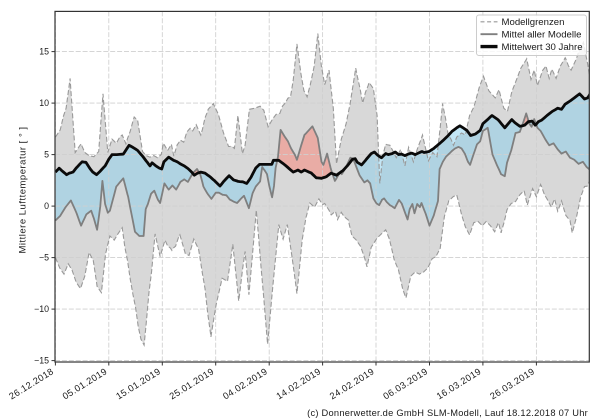 Image resolution: width=600 pixels, height=420 pixels. I want to click on svg-text: Mittelwert 30 Jahre, so click(542, 47).